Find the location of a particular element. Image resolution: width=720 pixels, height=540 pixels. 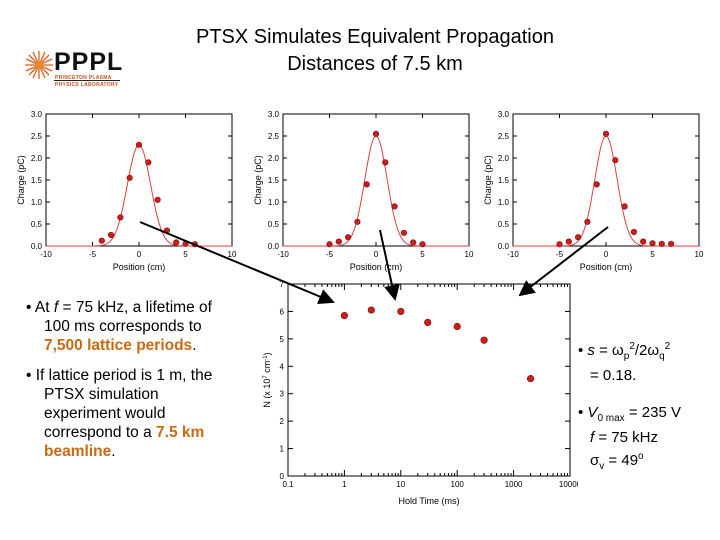

y-tick-label: 3 is located at coordinates (282, 394).